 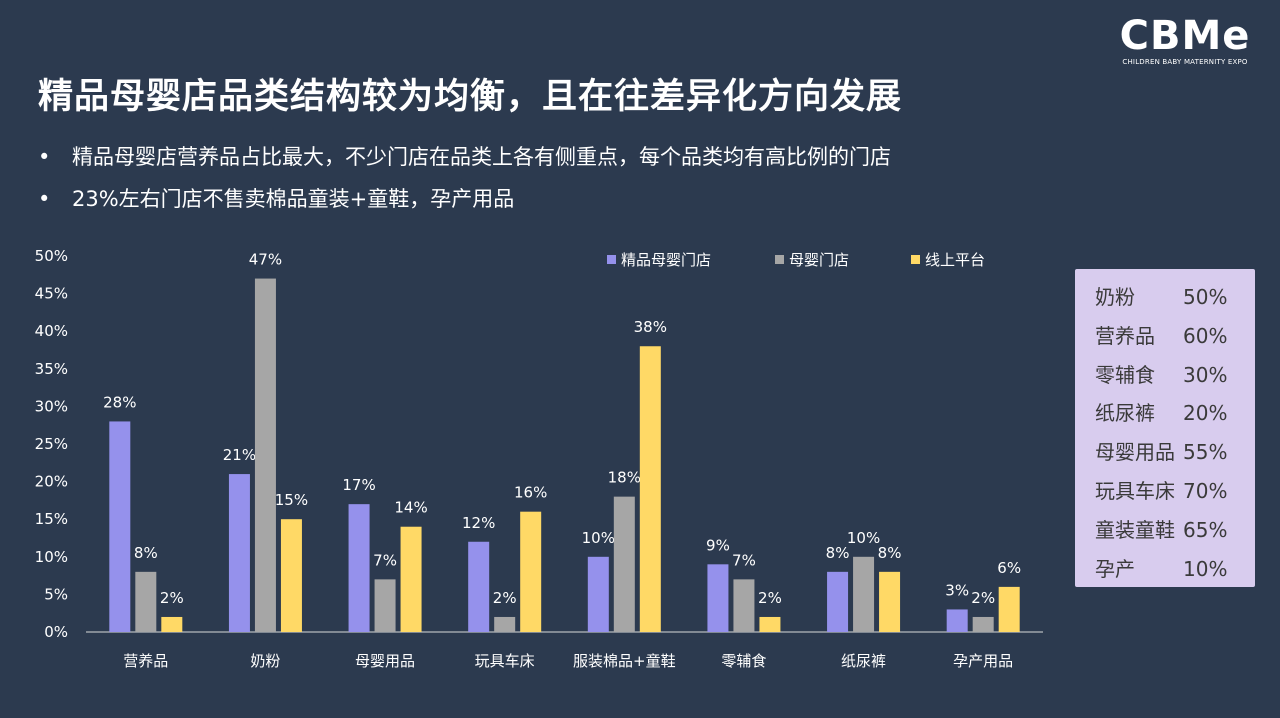 What do you see at coordinates (1175, 453) in the screenshot?
I see `side-panel-row: 母婴用品 55%` at bounding box center [1175, 453].